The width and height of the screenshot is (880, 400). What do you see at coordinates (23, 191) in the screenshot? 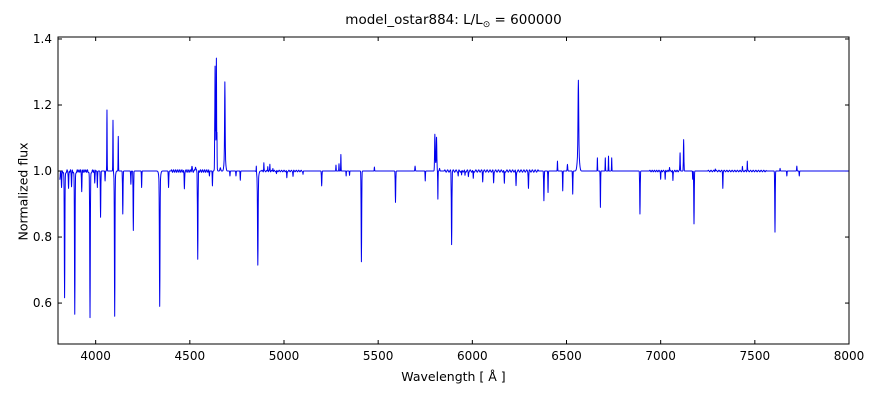
I see `y-axis-label: Normalized flux` at bounding box center [23, 191].